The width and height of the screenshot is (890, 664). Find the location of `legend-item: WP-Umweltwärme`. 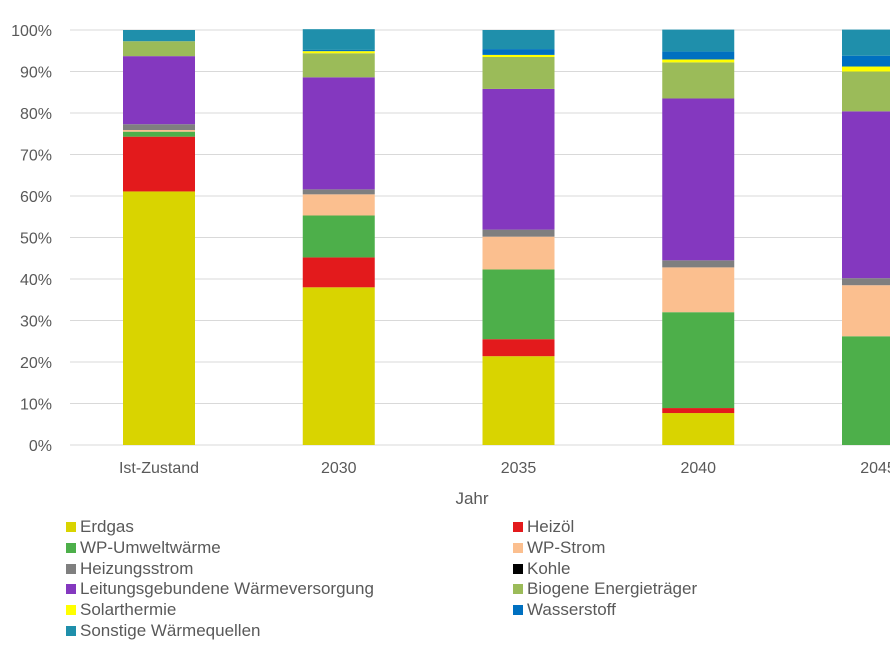

legend-item: WP-Umweltwärme is located at coordinates (143, 548).